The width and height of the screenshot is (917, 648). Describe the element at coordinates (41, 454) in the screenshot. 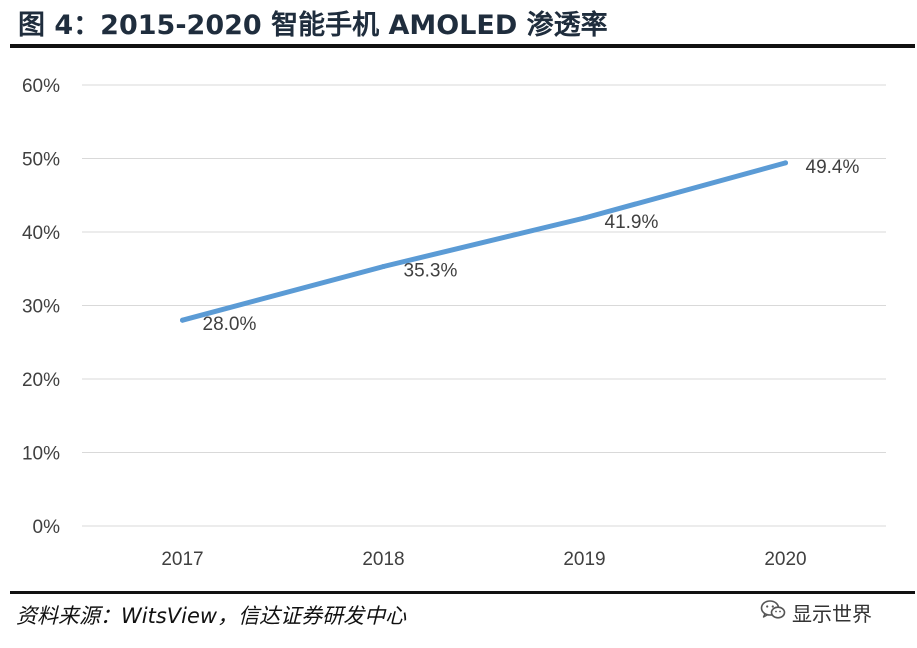

I see `y-tick-label: 10%` at that location.